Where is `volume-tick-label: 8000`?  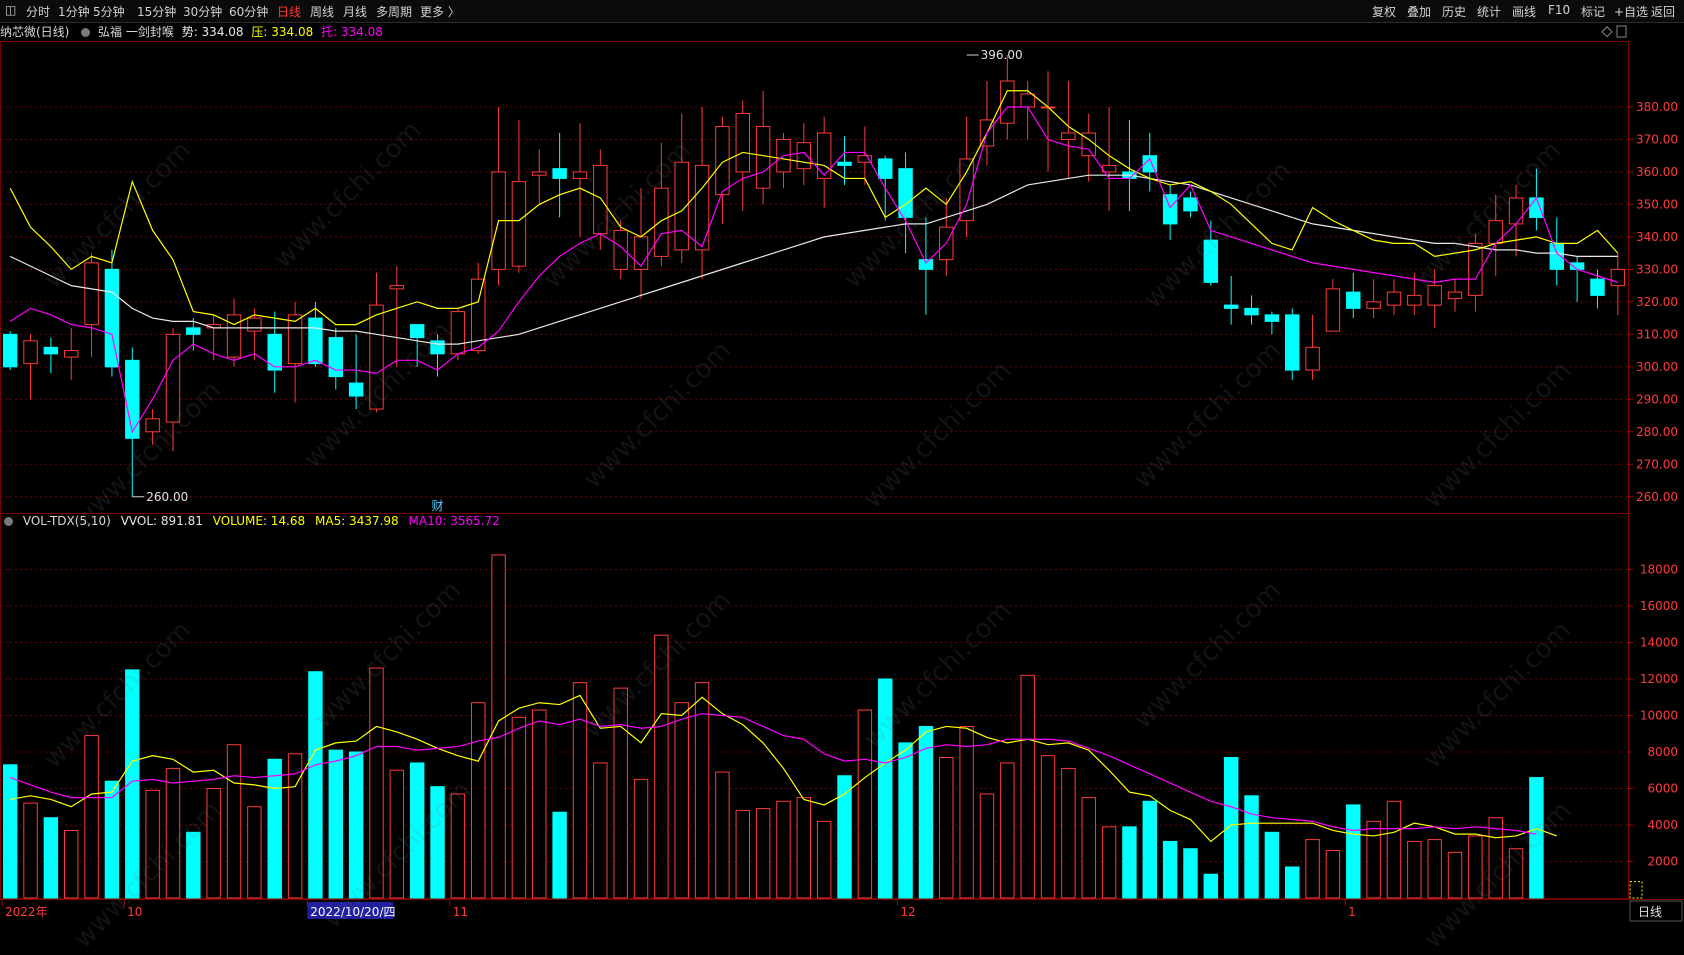 volume-tick-label: 8000 is located at coordinates (1662, 752).